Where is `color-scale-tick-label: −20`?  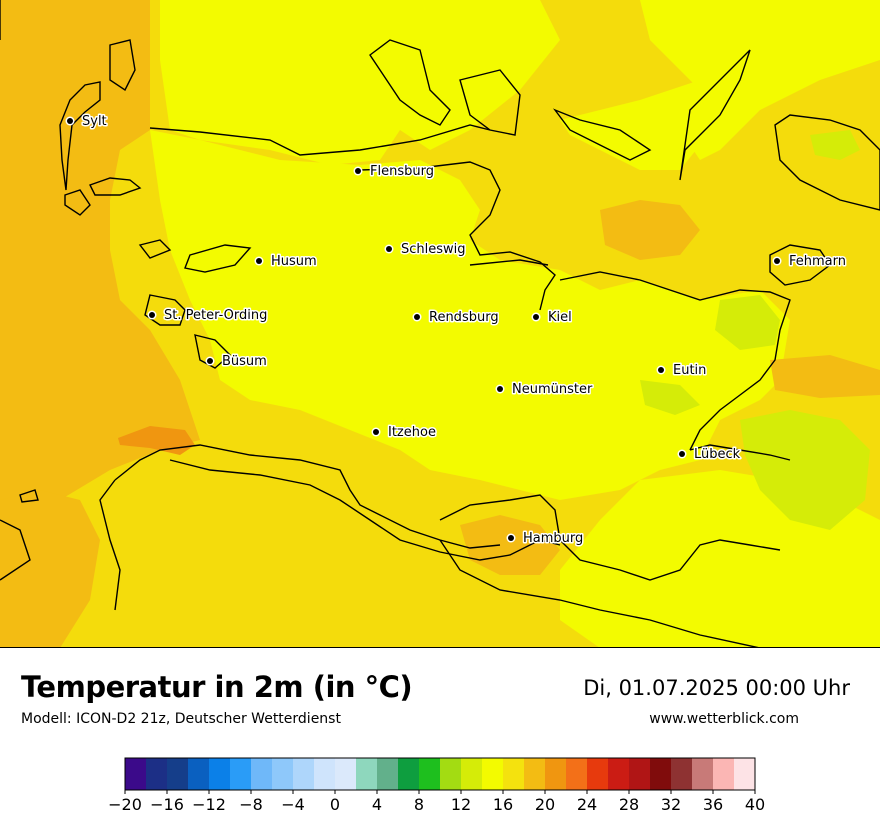 color-scale-tick-label: −20 is located at coordinates (125, 804).